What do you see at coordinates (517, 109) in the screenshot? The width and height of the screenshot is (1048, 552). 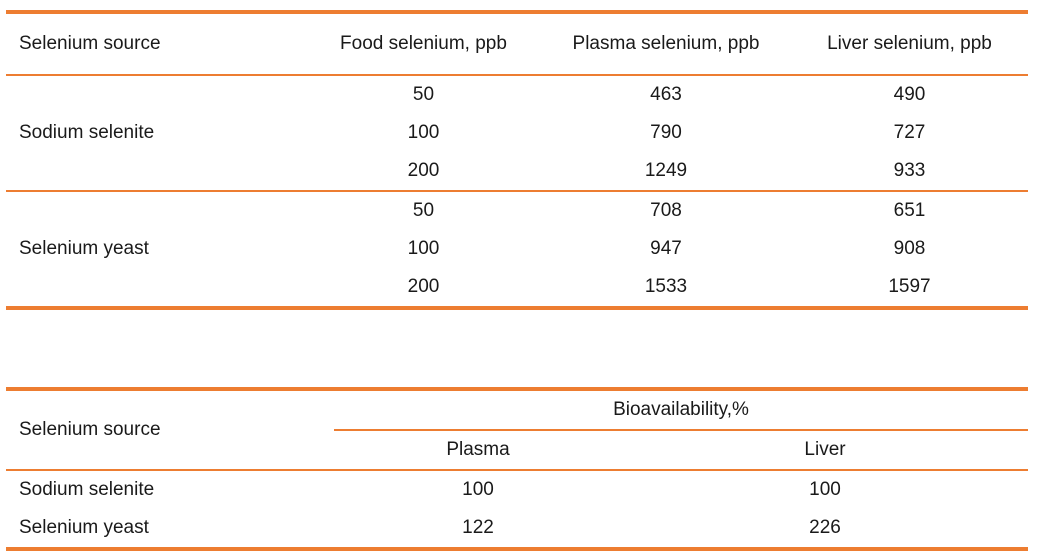 I see `table-row: Sodium selenite 50 463 490` at bounding box center [517, 109].